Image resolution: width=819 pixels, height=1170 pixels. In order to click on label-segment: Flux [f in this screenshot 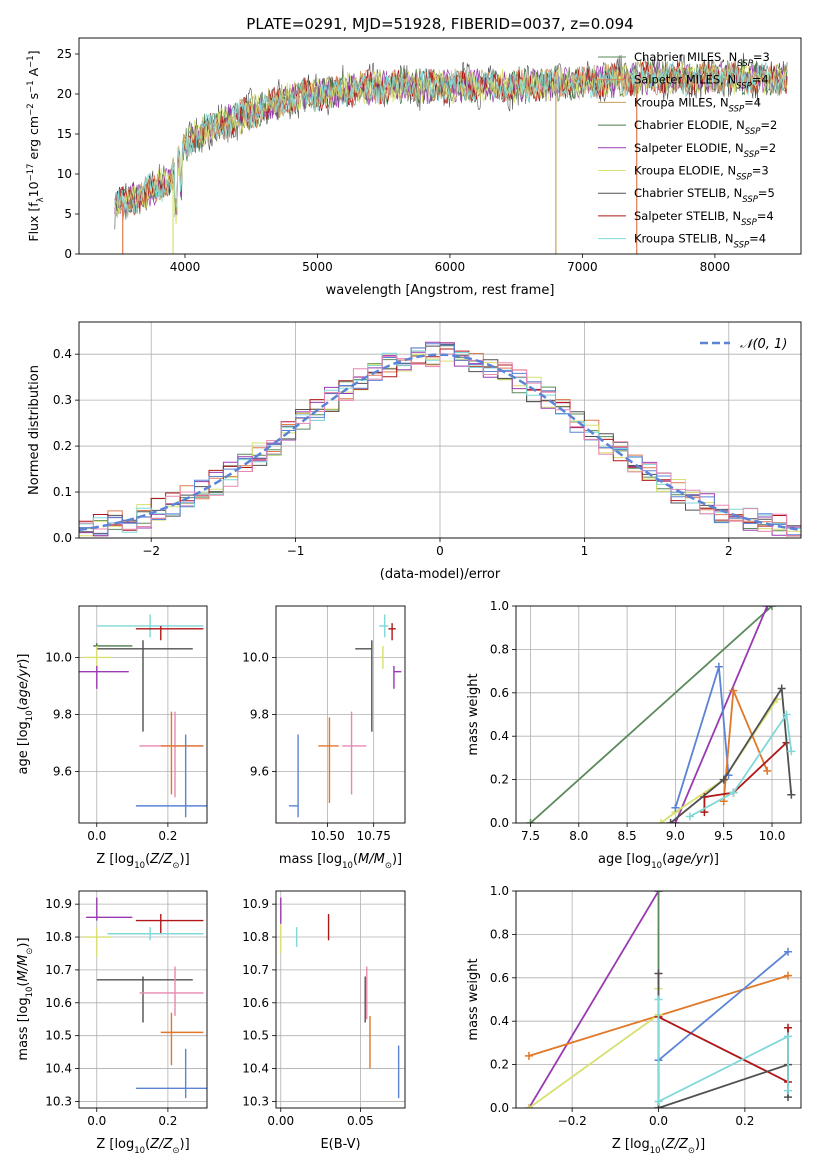, I will do `click(33, 222)`.